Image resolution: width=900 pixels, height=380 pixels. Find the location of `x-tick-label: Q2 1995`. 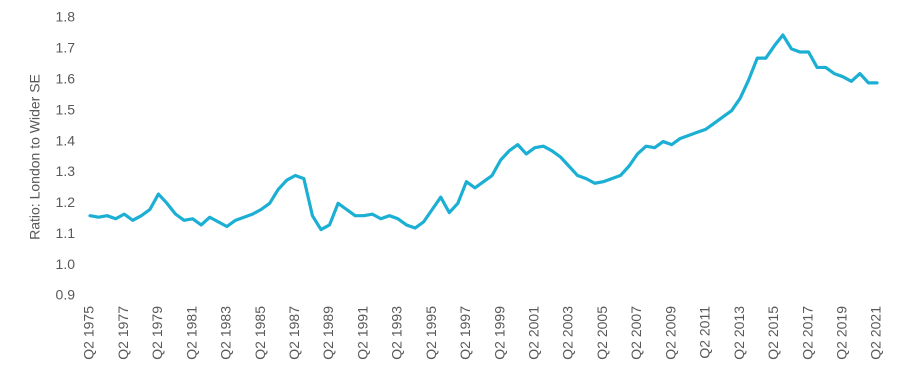

x-tick-label: Q2 1995 is located at coordinates (431, 333).